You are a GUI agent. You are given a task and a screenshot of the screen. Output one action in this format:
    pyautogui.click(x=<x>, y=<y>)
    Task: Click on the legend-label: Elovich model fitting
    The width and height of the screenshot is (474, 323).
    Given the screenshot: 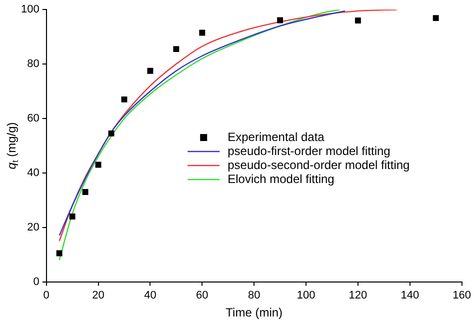 What is the action you would take?
    pyautogui.click(x=281, y=179)
    